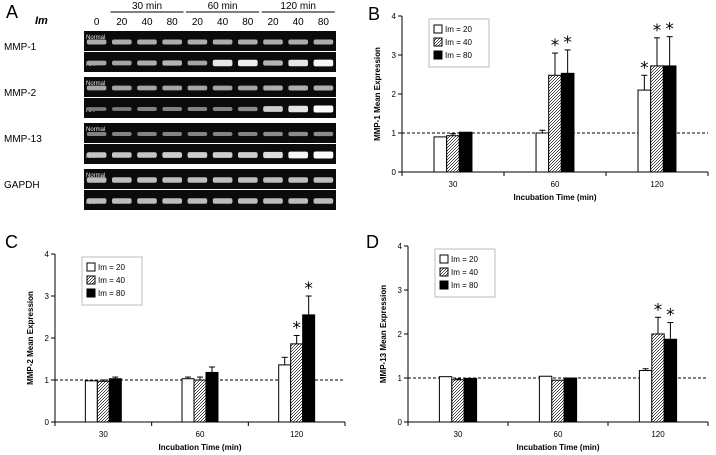  What do you see at coordinates (453, 184) in the screenshot?
I see `x-tick-label: 30` at bounding box center [453, 184].